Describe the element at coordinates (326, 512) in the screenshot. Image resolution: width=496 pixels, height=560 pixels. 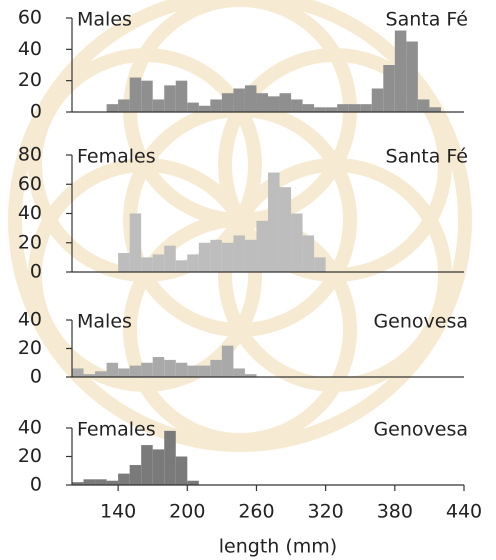
I see `x-tick-label: 320` at that location.